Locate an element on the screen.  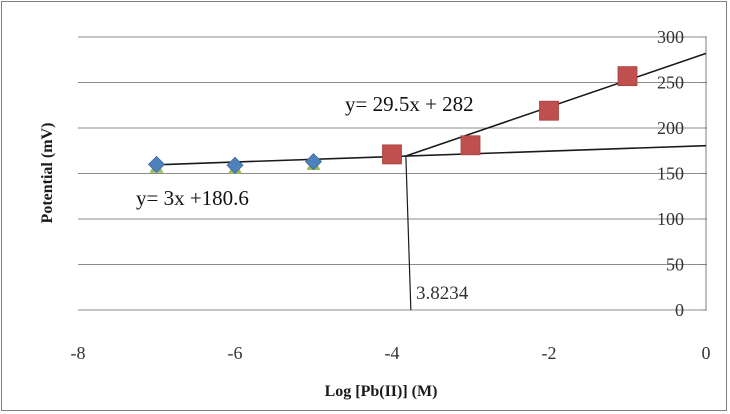
y-tick-label-50: 50 is located at coordinates (675, 265).